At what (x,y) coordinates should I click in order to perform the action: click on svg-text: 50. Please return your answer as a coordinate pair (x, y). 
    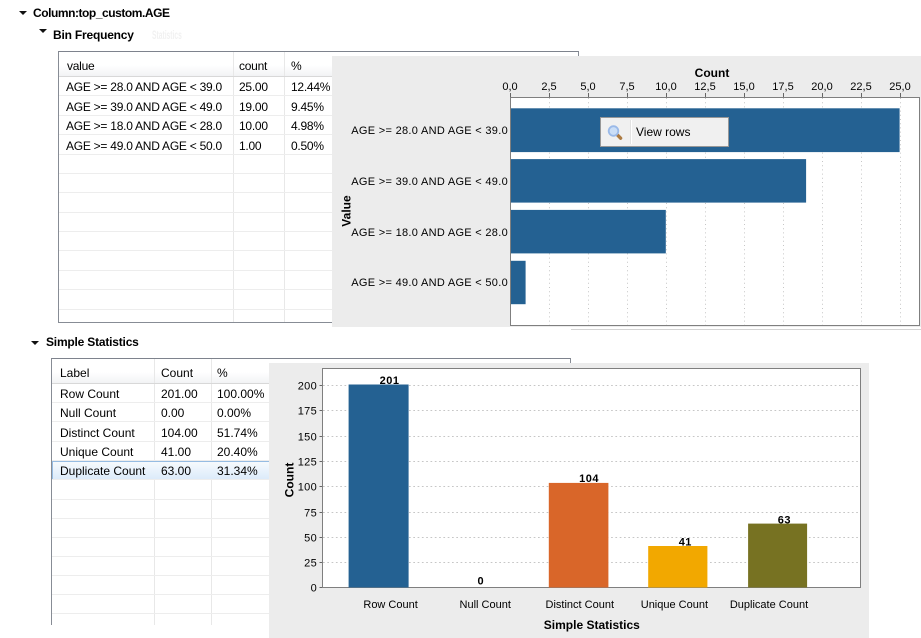
    Looking at the image, I should click on (310, 539).